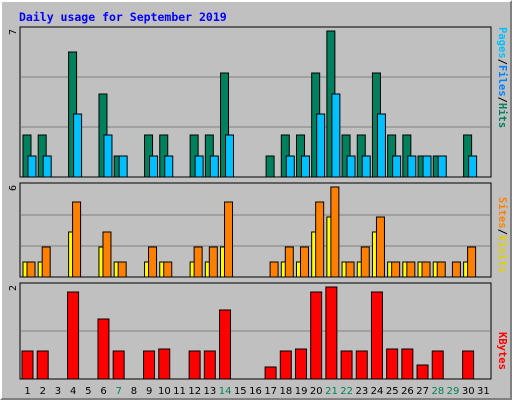 This screenshot has width=512, height=400. I want to click on x-tick-label-17: 17, so click(270, 391).